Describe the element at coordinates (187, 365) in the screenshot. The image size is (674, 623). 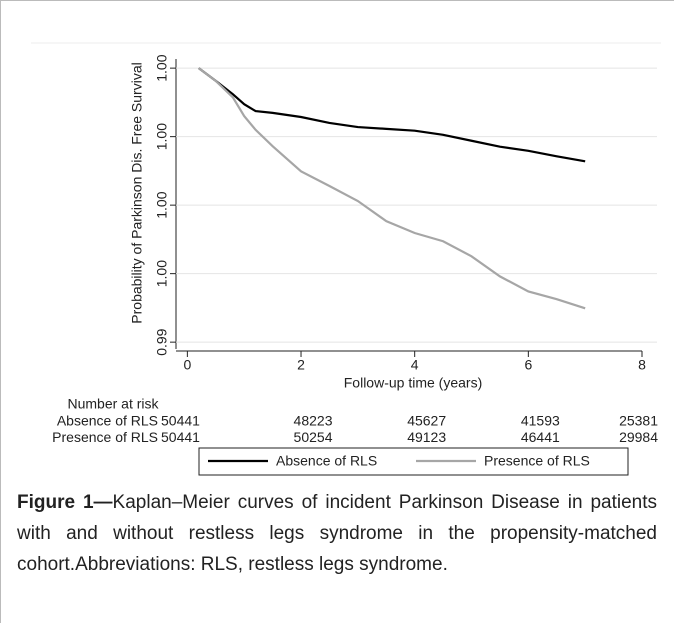
I see `x-tick-label: 0` at that location.